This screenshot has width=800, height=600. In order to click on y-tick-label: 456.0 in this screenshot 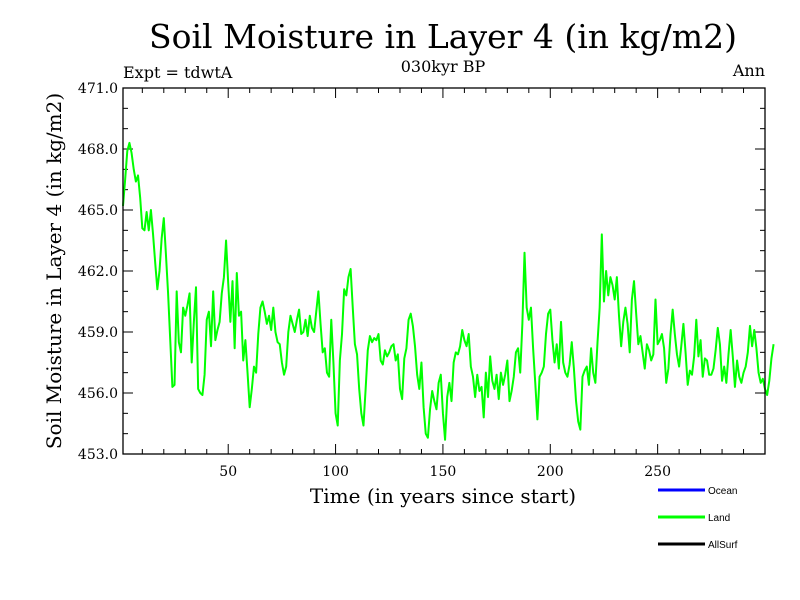, I will do `click(98, 394)`.